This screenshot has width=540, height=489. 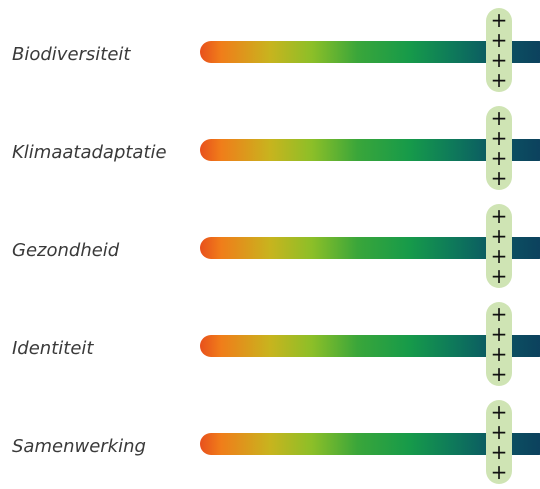 I want to click on category-label: Gezondheid, so click(x=66, y=250).